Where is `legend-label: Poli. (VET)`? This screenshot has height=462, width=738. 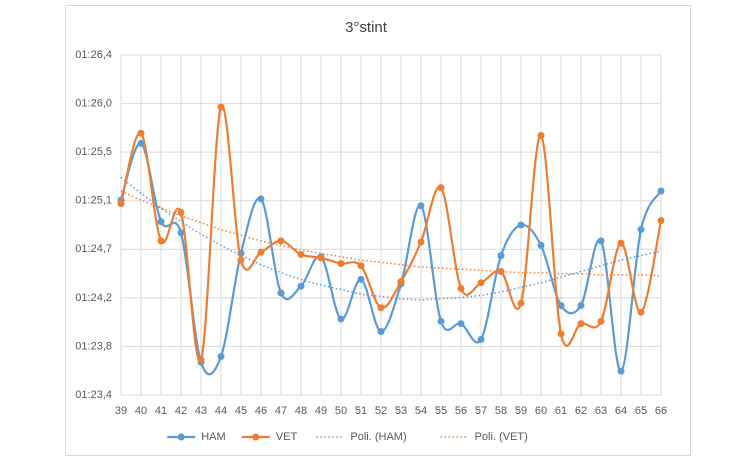 legend-label: Poli. (VET) is located at coordinates (501, 437).